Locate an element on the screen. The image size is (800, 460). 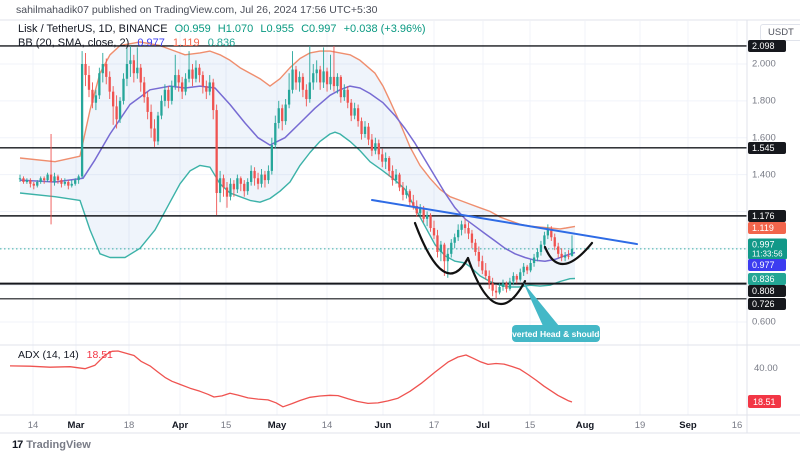
adx-indicator-legend: ADX (14, 14) 18.51 is located at coordinates (65, 355).